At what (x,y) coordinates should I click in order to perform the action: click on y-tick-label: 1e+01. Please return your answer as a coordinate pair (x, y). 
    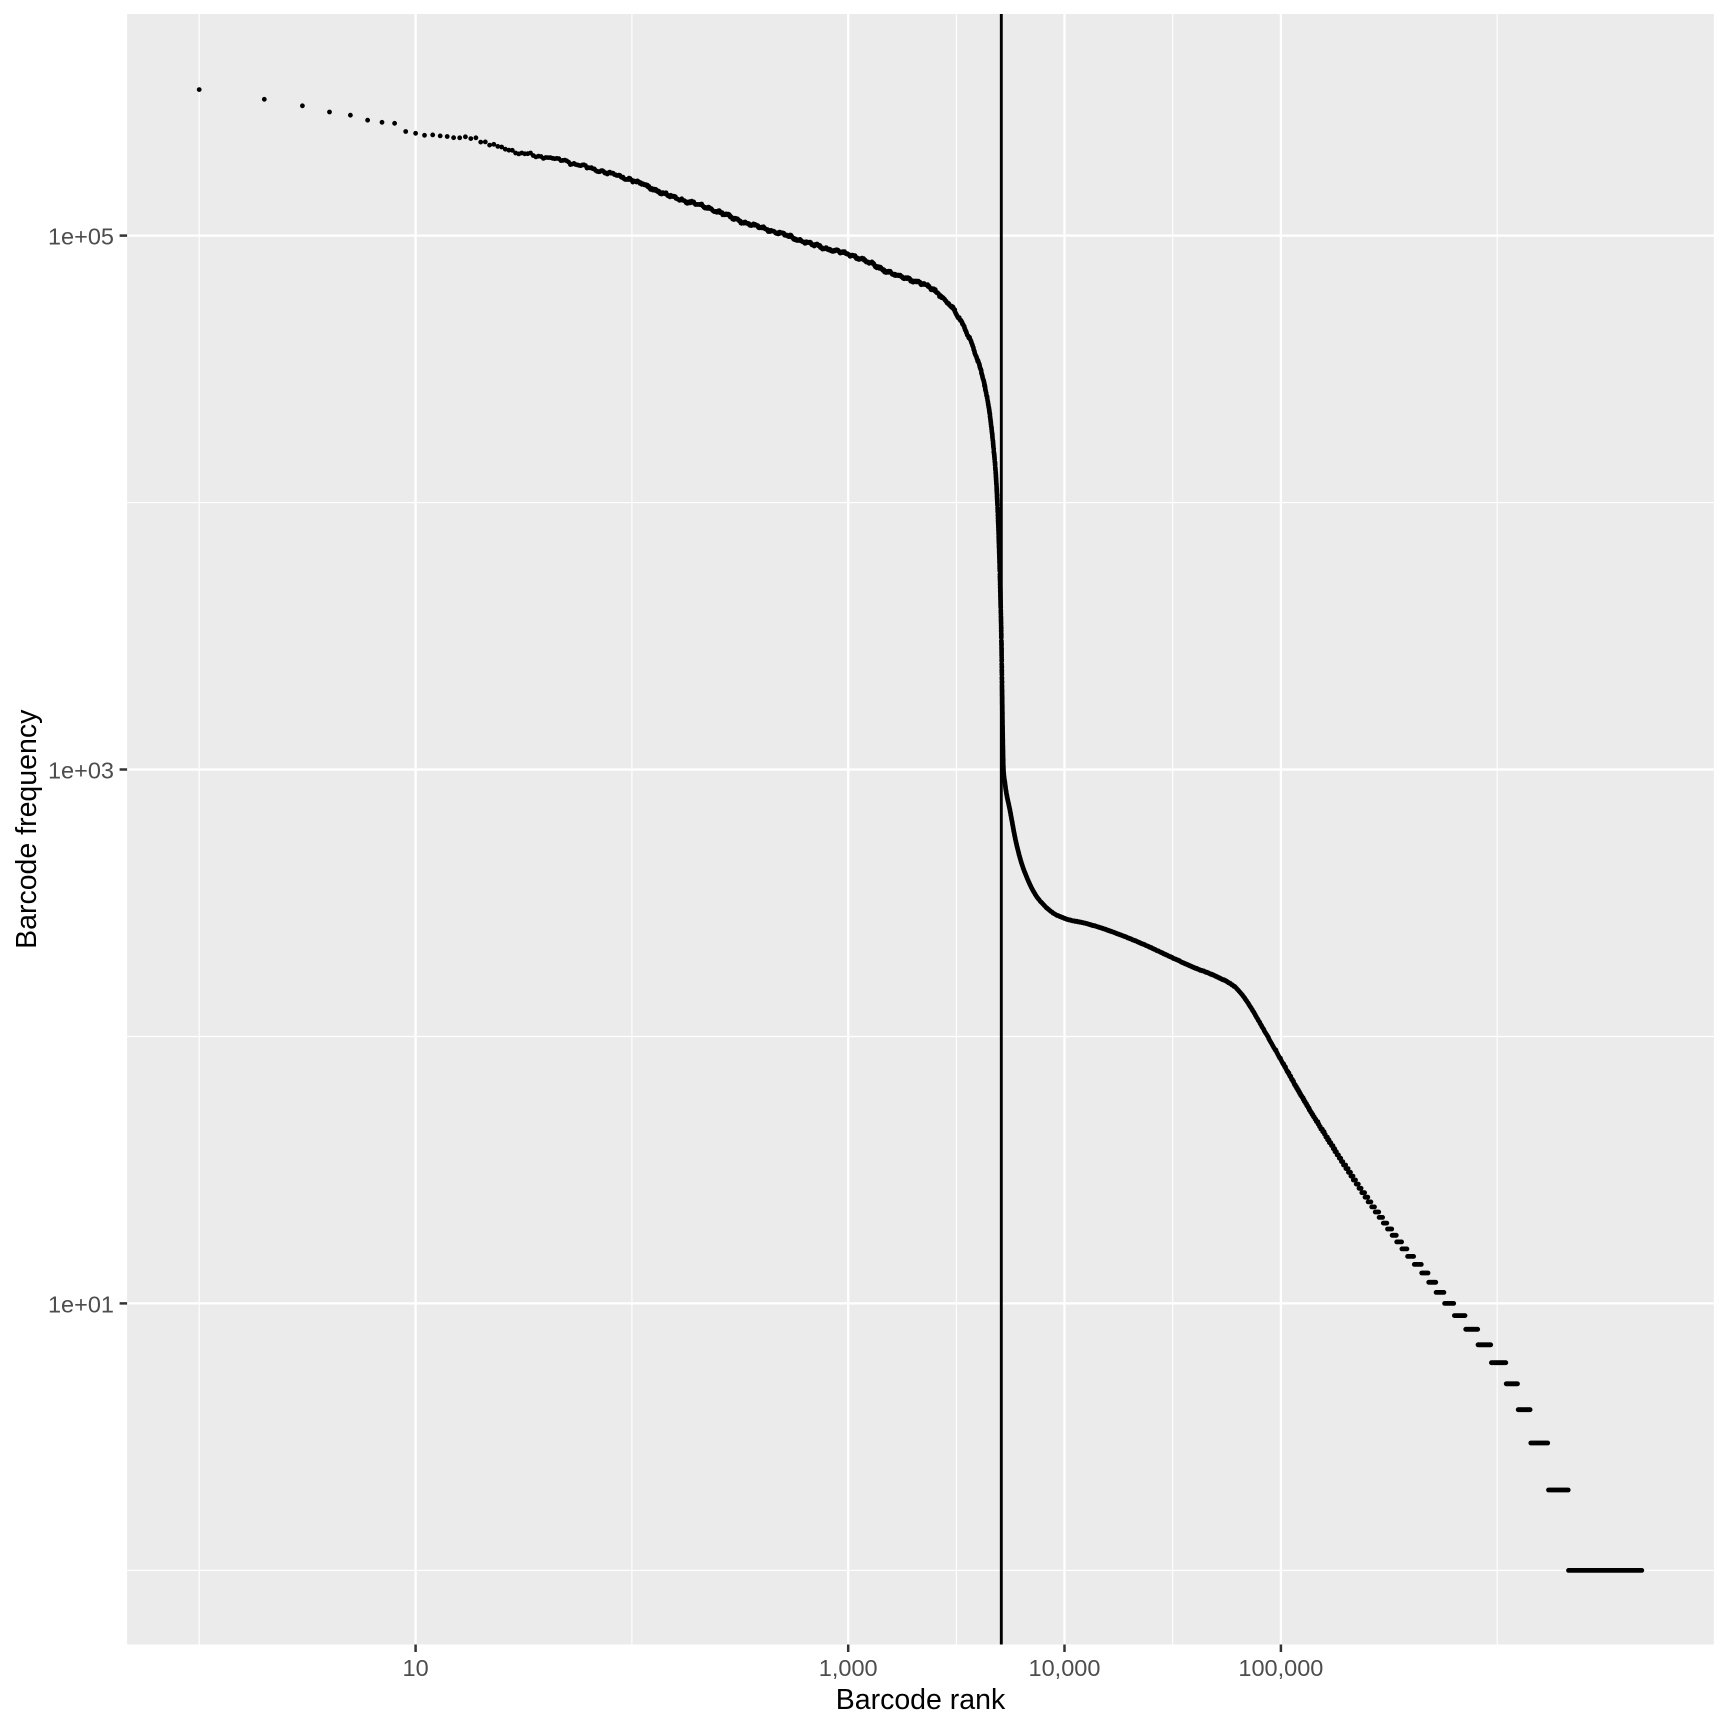
    Looking at the image, I should click on (81, 1304).